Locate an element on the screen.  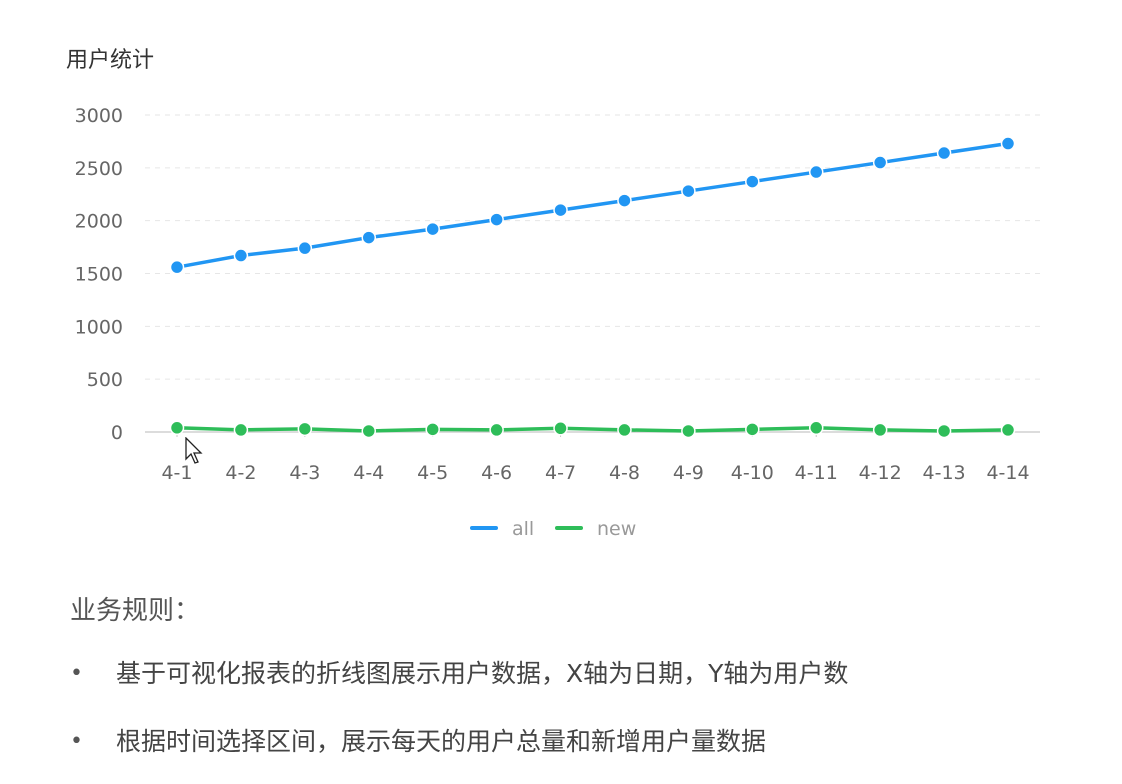
rule-item: • 根据时间选择区间，展示每天的用户总量和新增用户量数据 is located at coordinates (459, 750).